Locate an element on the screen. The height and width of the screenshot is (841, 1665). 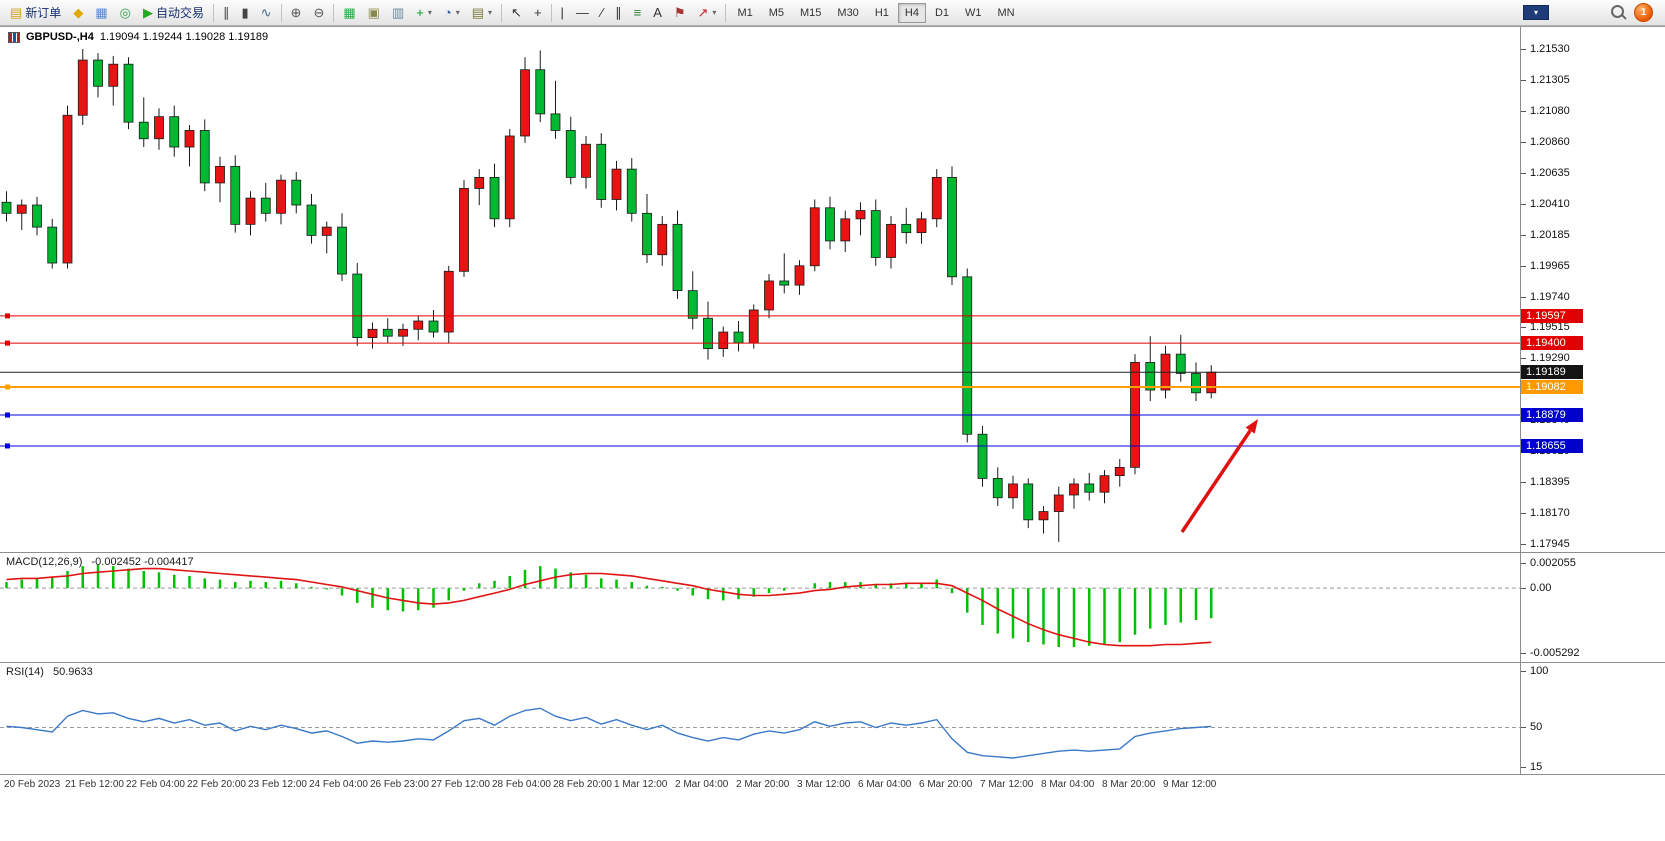
cascade-windows-icon: ▣ is located at coordinates (373, 12).